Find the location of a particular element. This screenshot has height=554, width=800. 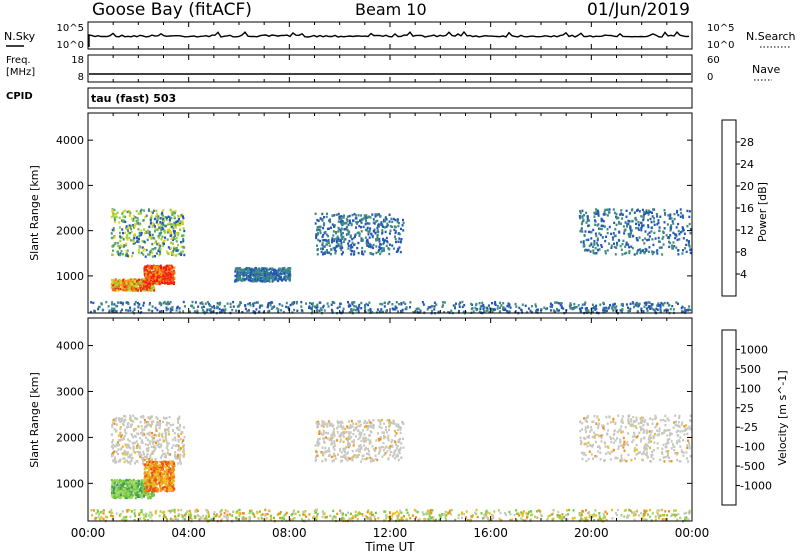

scatter-cell-0-2019 is located at coordinates (395, 236).